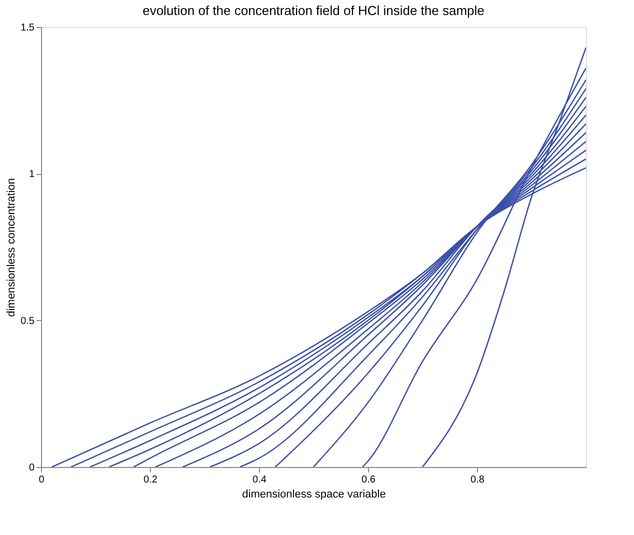 Image resolution: width=634 pixels, height=535 pixels. I want to click on x-tick-label: 0.2, so click(151, 480).